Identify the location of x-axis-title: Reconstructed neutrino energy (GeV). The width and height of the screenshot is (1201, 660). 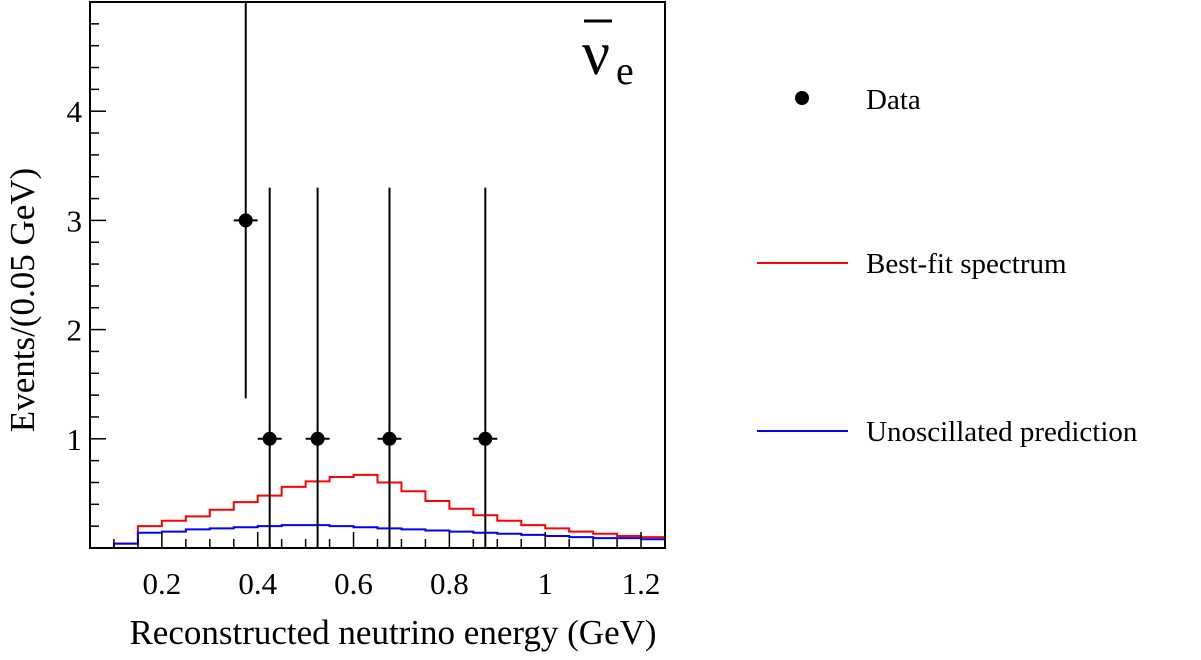
(392, 632).